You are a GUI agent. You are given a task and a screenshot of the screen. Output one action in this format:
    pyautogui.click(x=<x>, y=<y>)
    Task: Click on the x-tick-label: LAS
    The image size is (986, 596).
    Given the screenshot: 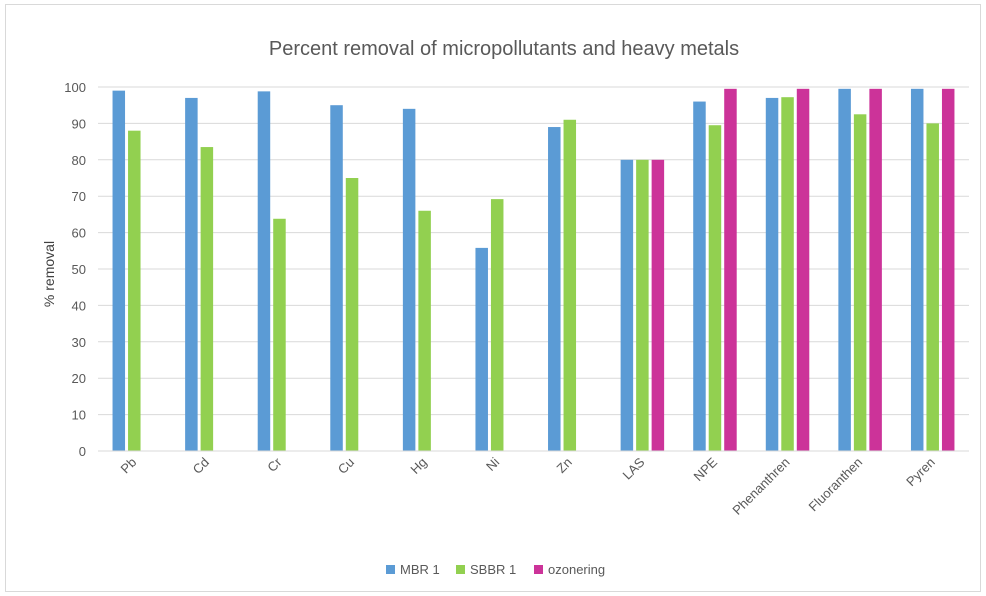 What is the action you would take?
    pyautogui.click(x=634, y=468)
    